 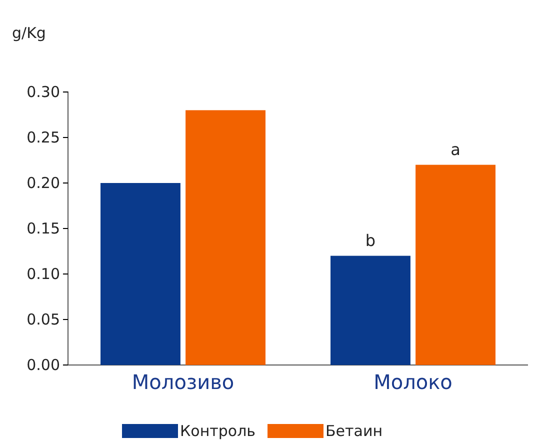 What do you see at coordinates (218, 431) in the screenshot?
I see `legend-label: Контроль` at bounding box center [218, 431].